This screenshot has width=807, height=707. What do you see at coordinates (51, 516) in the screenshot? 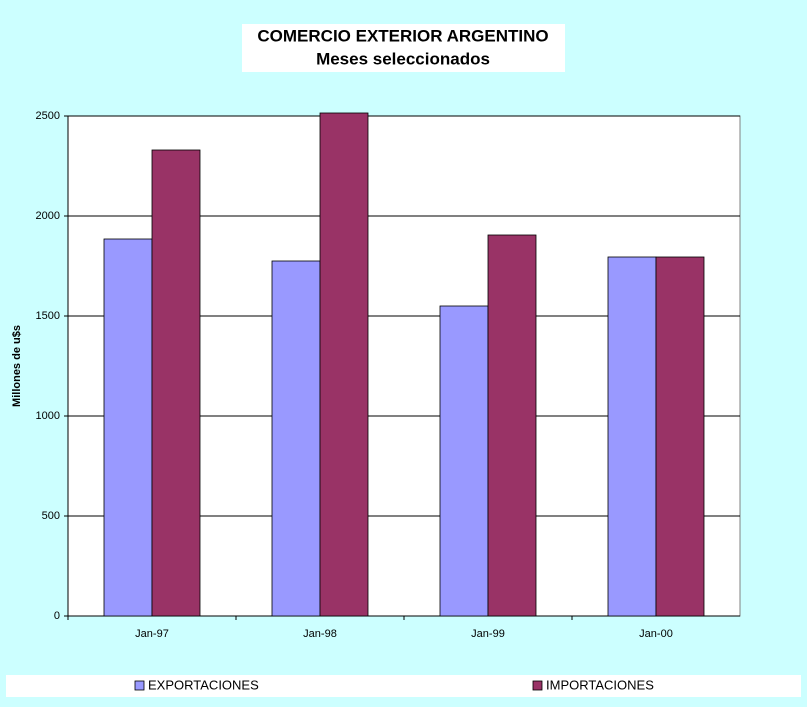
I see `y-tick-label: 500` at bounding box center [51, 516].